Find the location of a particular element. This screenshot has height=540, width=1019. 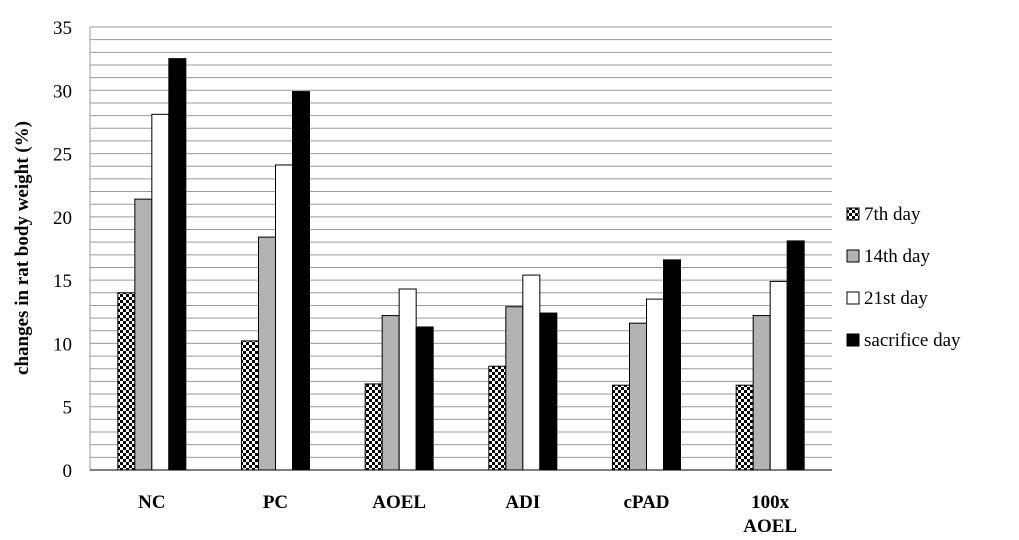

legend-label: 21st day is located at coordinates (896, 298).